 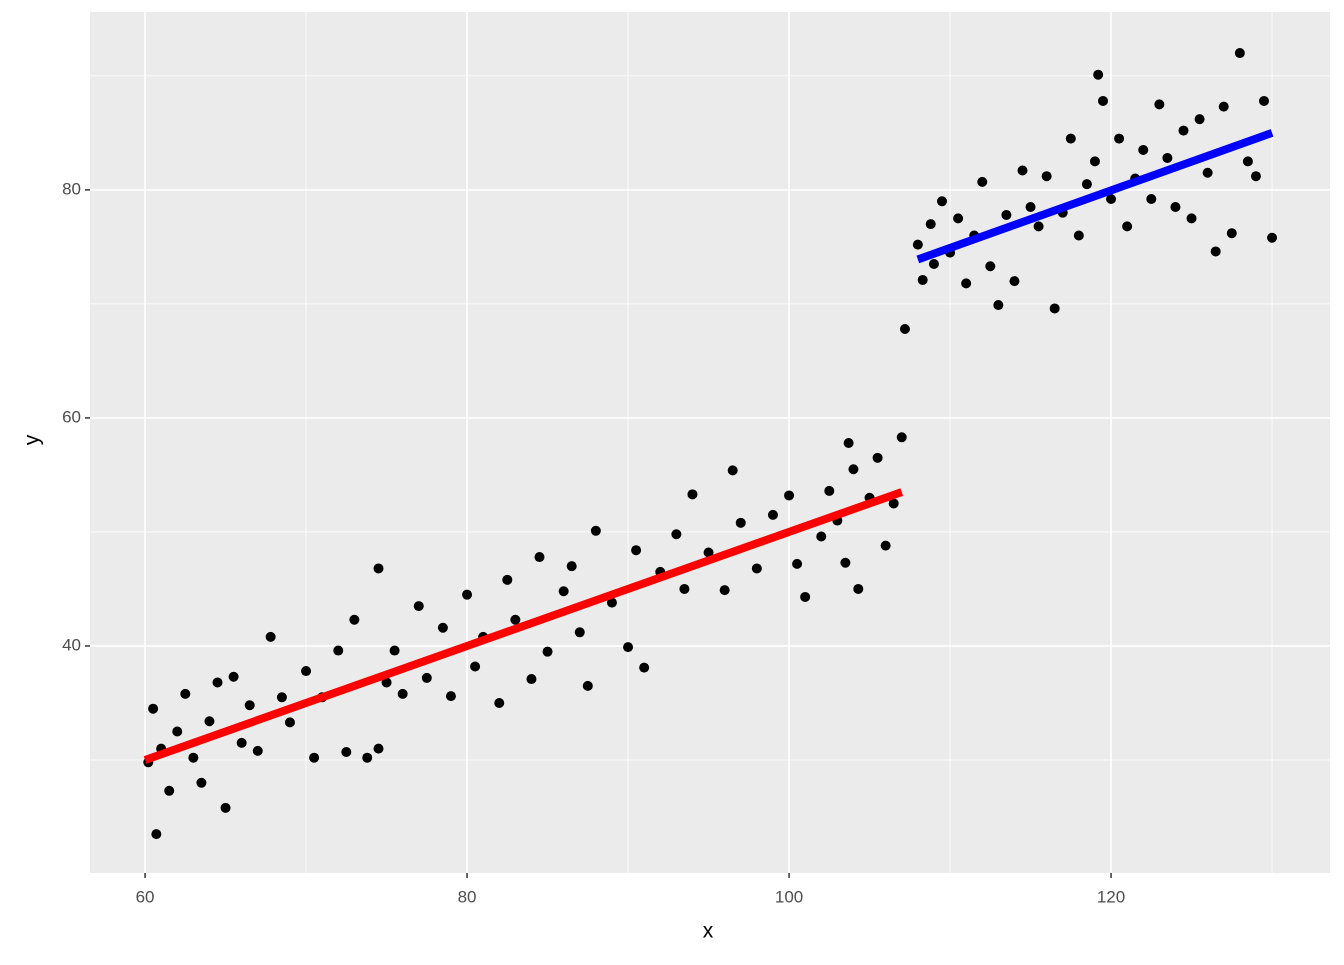 What do you see at coordinates (145, 896) in the screenshot?
I see `x-tick-label: 60` at bounding box center [145, 896].